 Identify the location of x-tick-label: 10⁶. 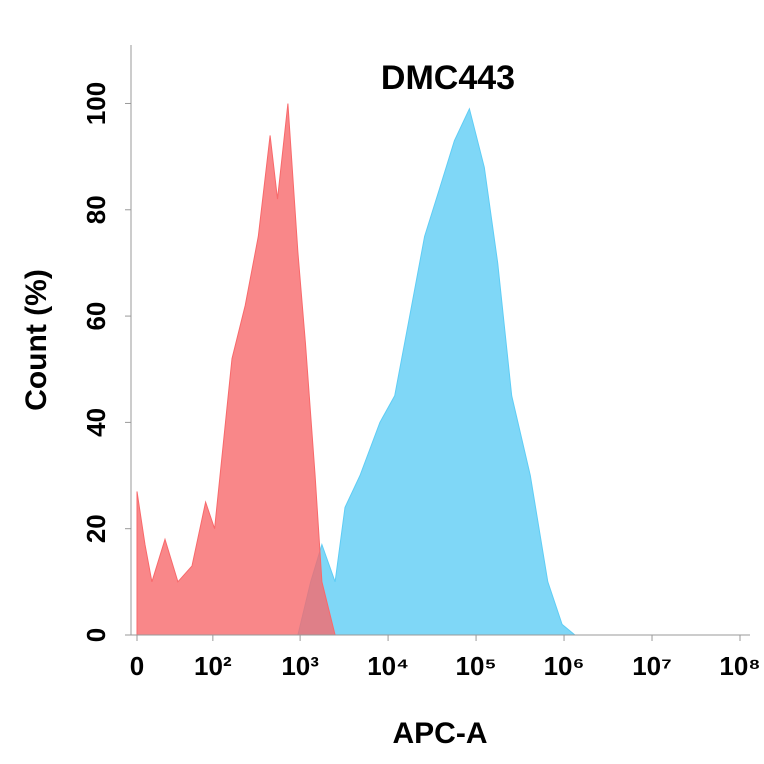
(564, 666).